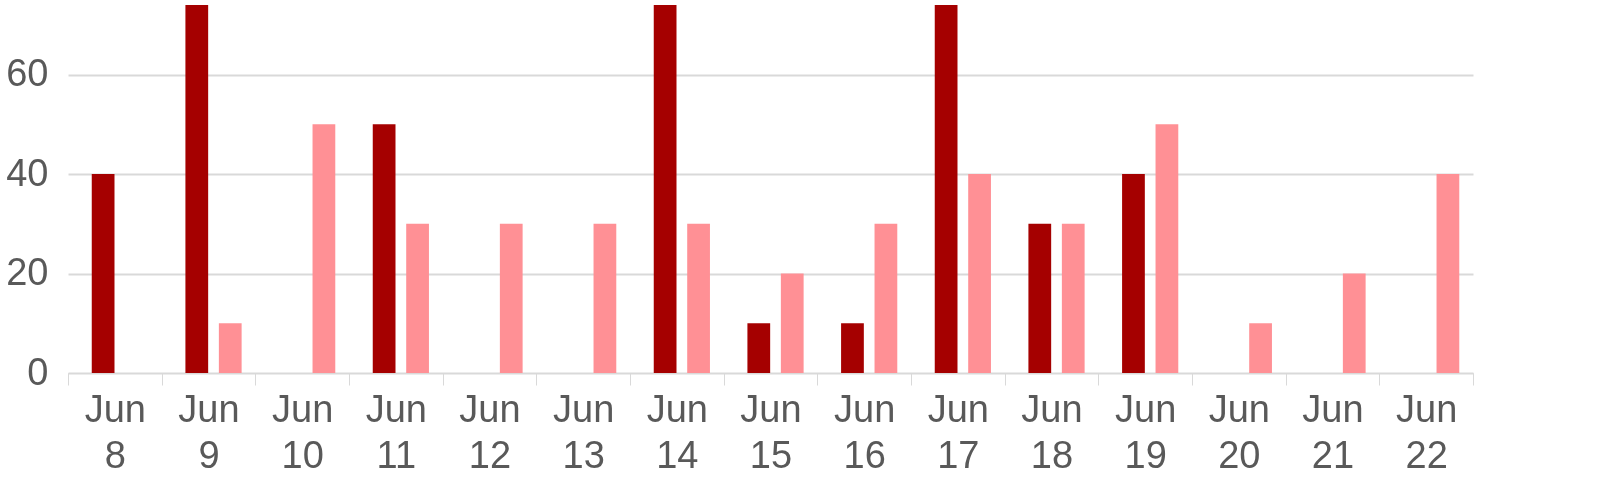 The height and width of the screenshot is (482, 1600). What do you see at coordinates (1052, 431) in the screenshot?
I see `x-tick-label: Jun 18` at bounding box center [1052, 431].